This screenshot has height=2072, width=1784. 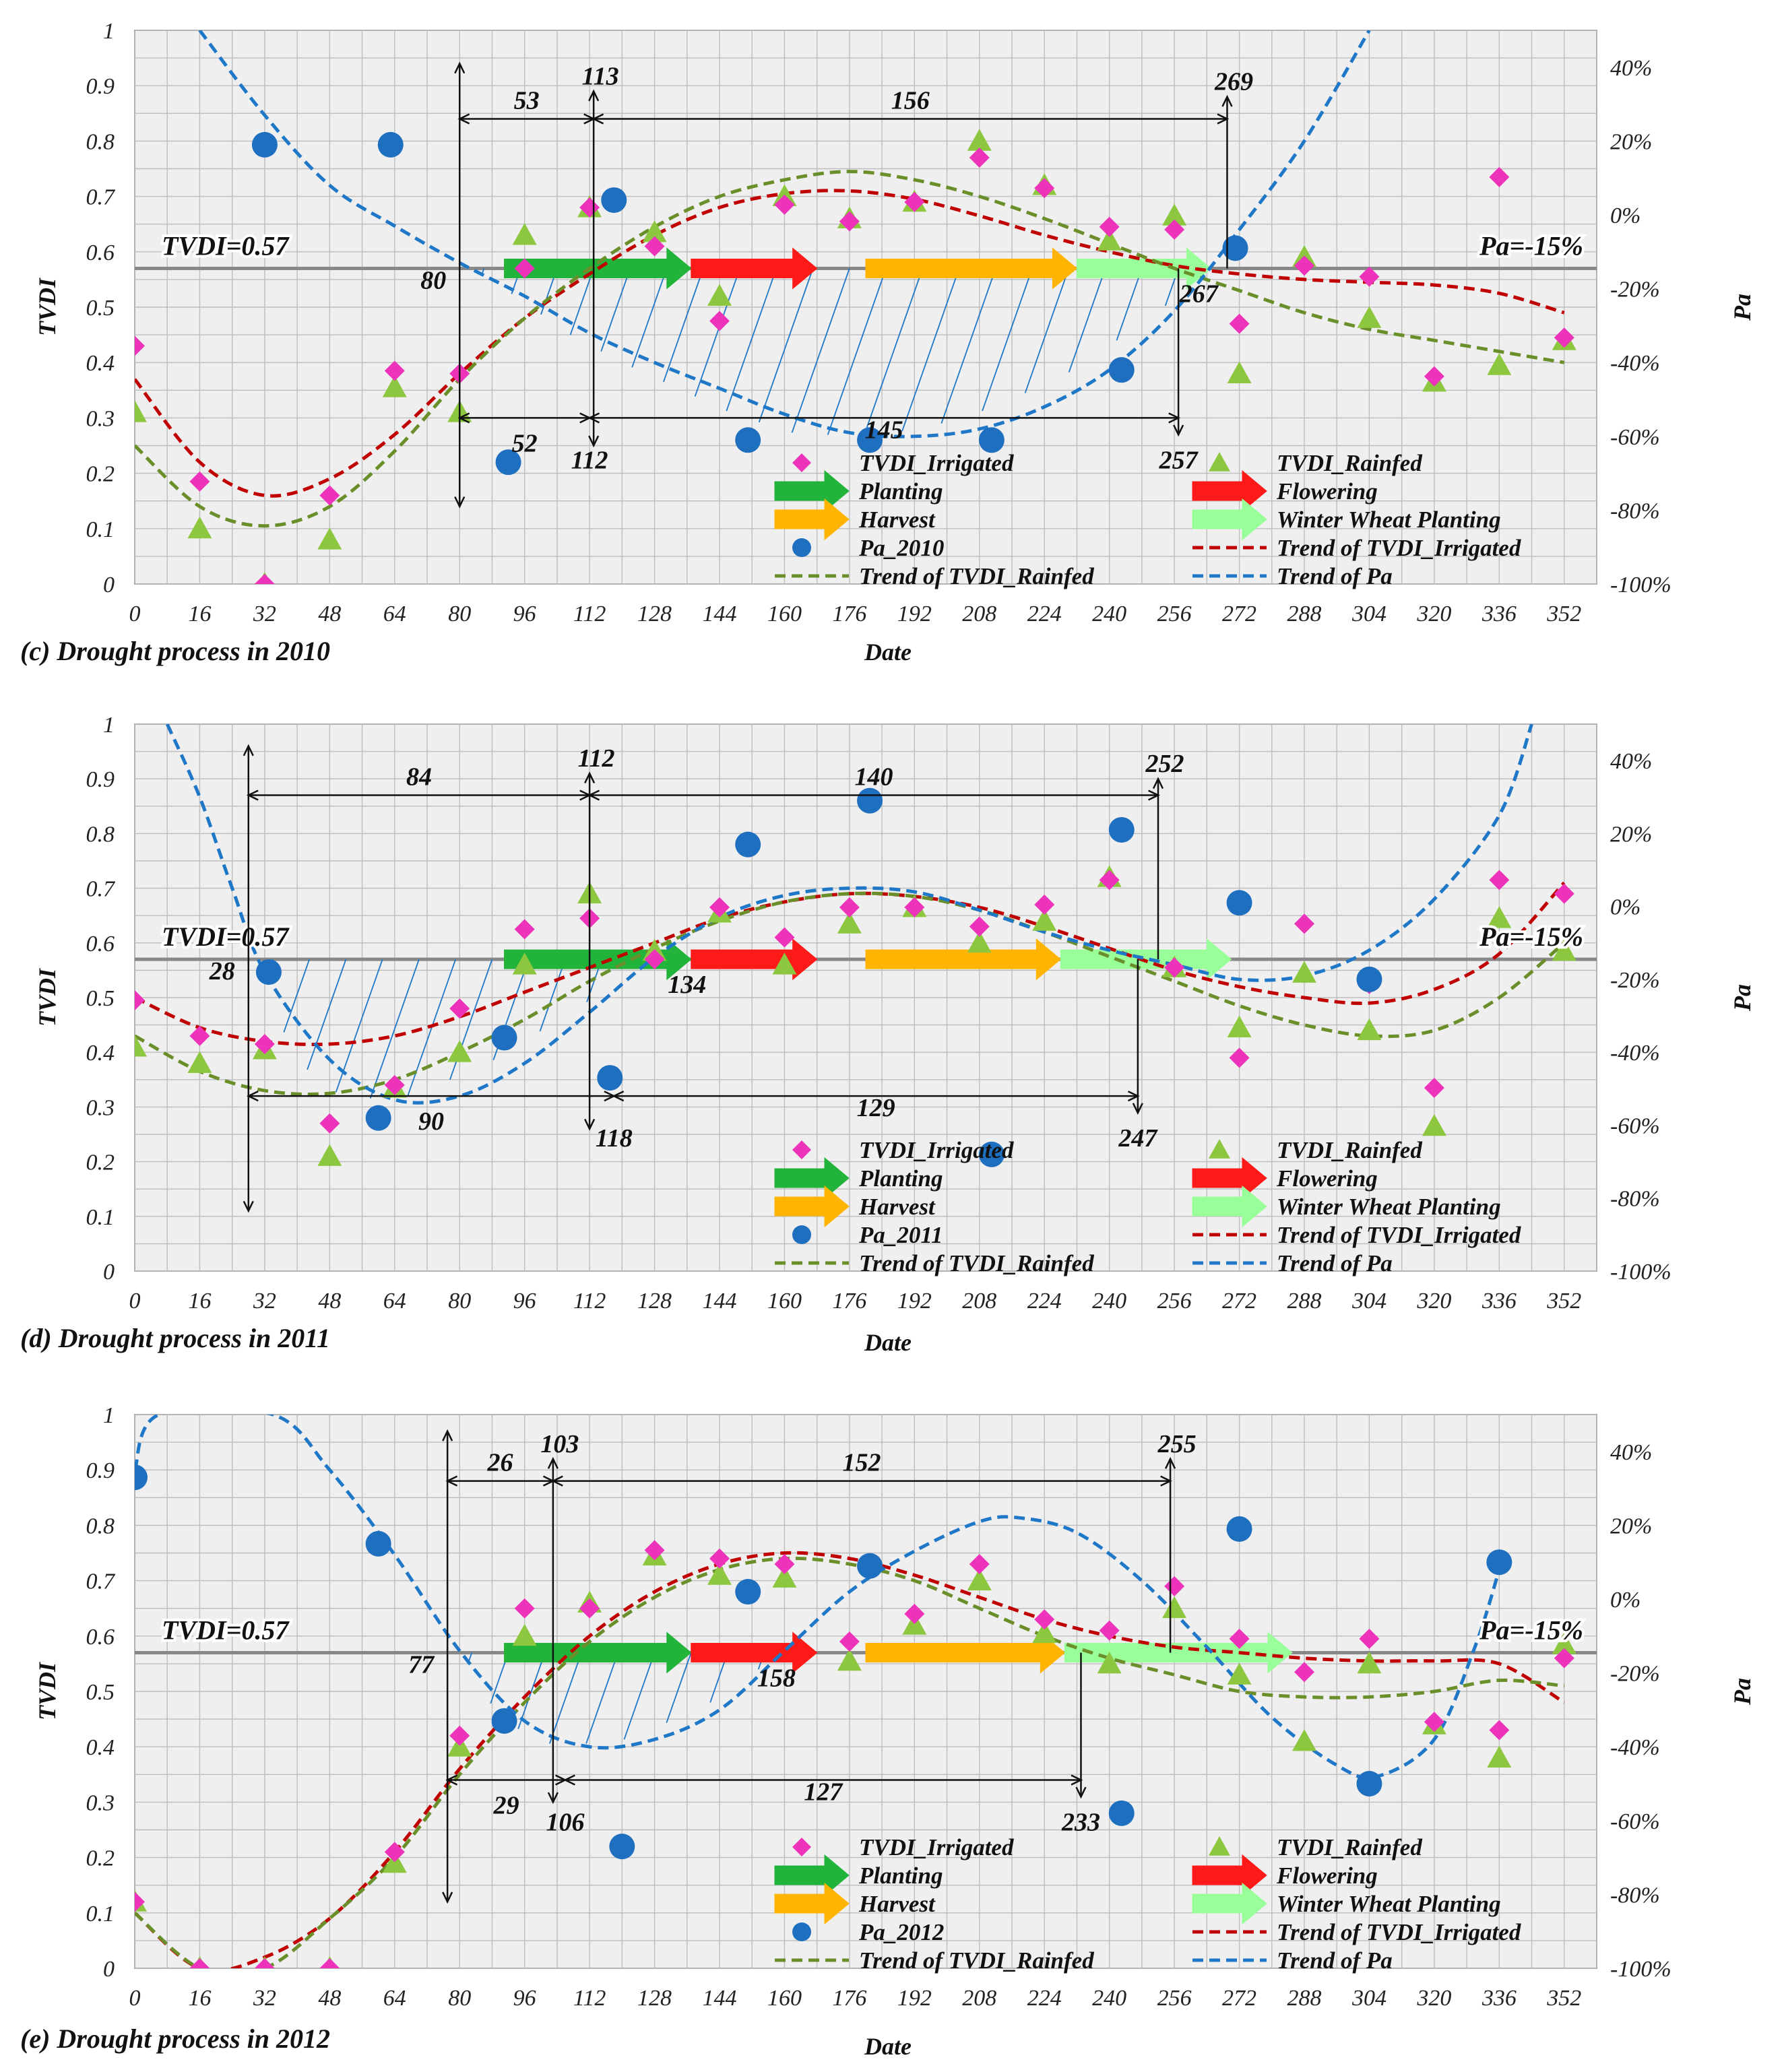 What do you see at coordinates (1327, 1876) in the screenshot?
I see `legend-flowering-label: Flowering` at bounding box center [1327, 1876].